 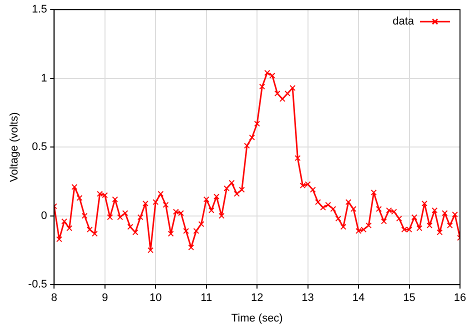 What do you see at coordinates (44, 78) in the screenshot?
I see `y-tick-label: 1` at bounding box center [44, 78].